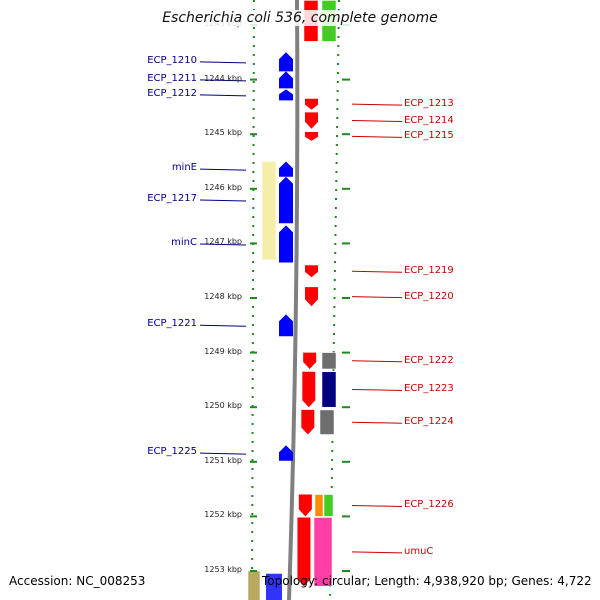 The height and width of the screenshot is (600, 600). What do you see at coordinates (172, 60) in the screenshot?
I see `gene-label-left: ECP_1210` at bounding box center [172, 60].